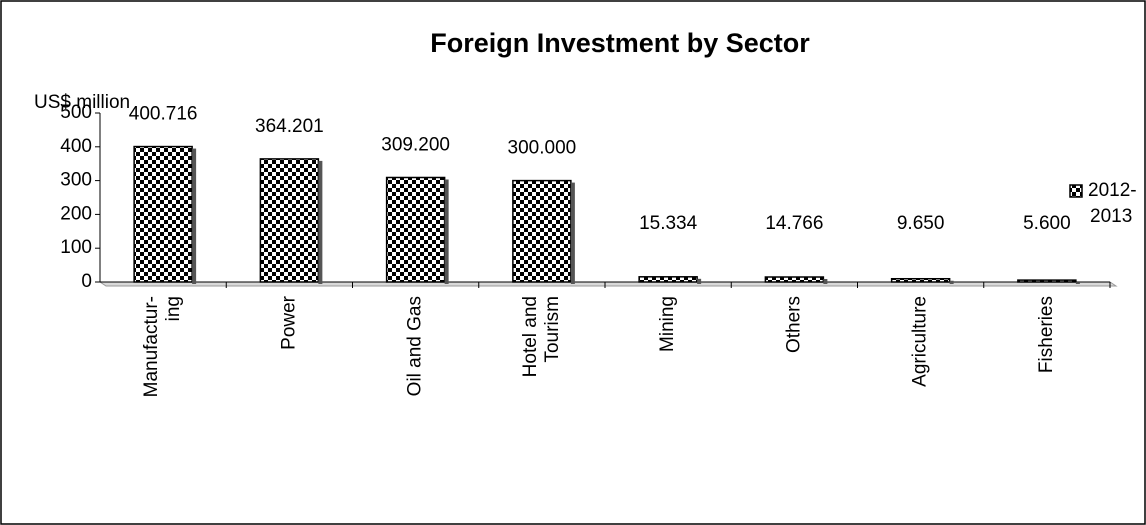 This screenshot has width=1146, height=525. Describe the element at coordinates (86, 281) in the screenshot. I see `y-tick-label: 0` at that location.